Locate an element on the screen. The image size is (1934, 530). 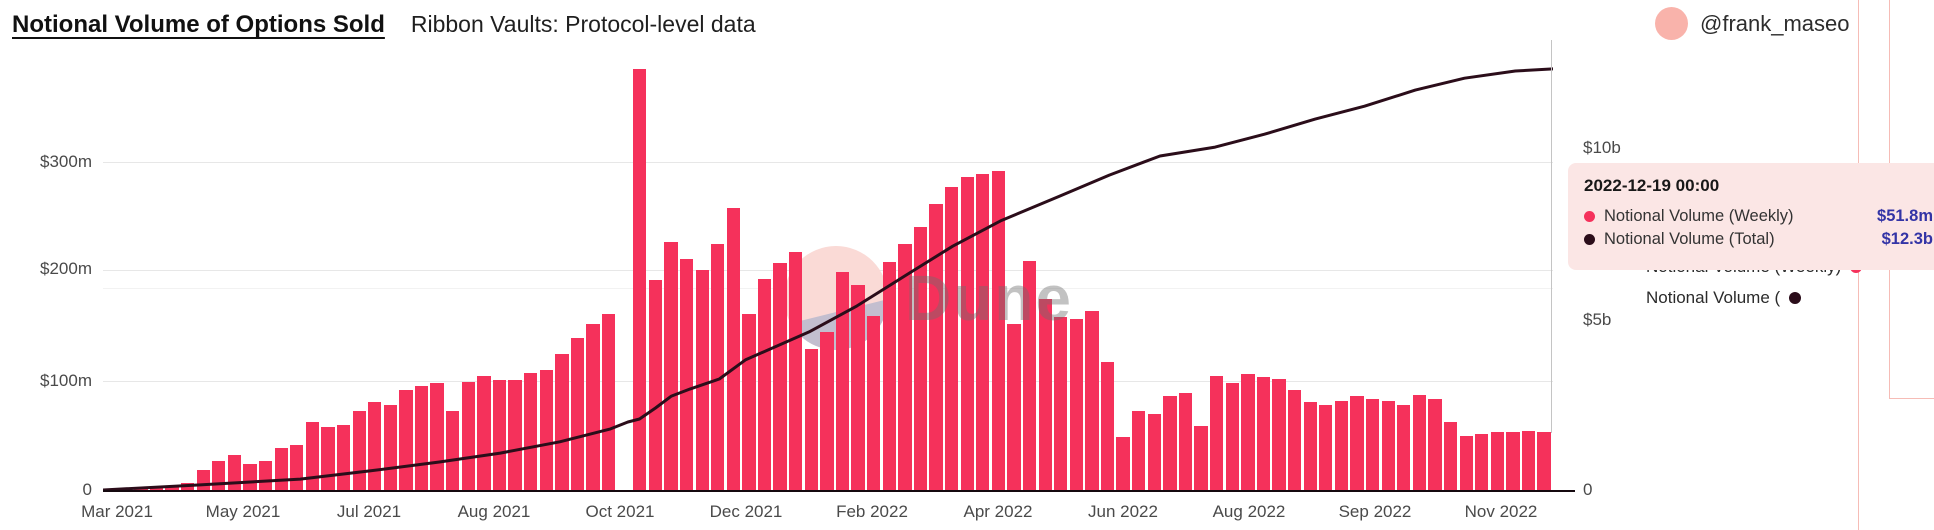
y-axis-tick-0: 0 is located at coordinates (87, 489).